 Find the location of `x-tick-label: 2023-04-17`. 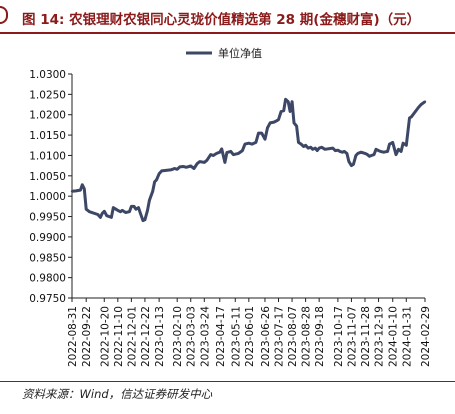

x-tick-label: 2023-04-17 is located at coordinates (221, 336).